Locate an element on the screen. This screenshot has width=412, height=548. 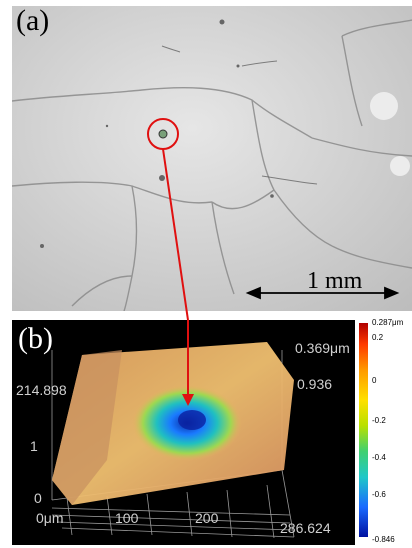
colorbar-tick: -0.6 is located at coordinates (379, 494).